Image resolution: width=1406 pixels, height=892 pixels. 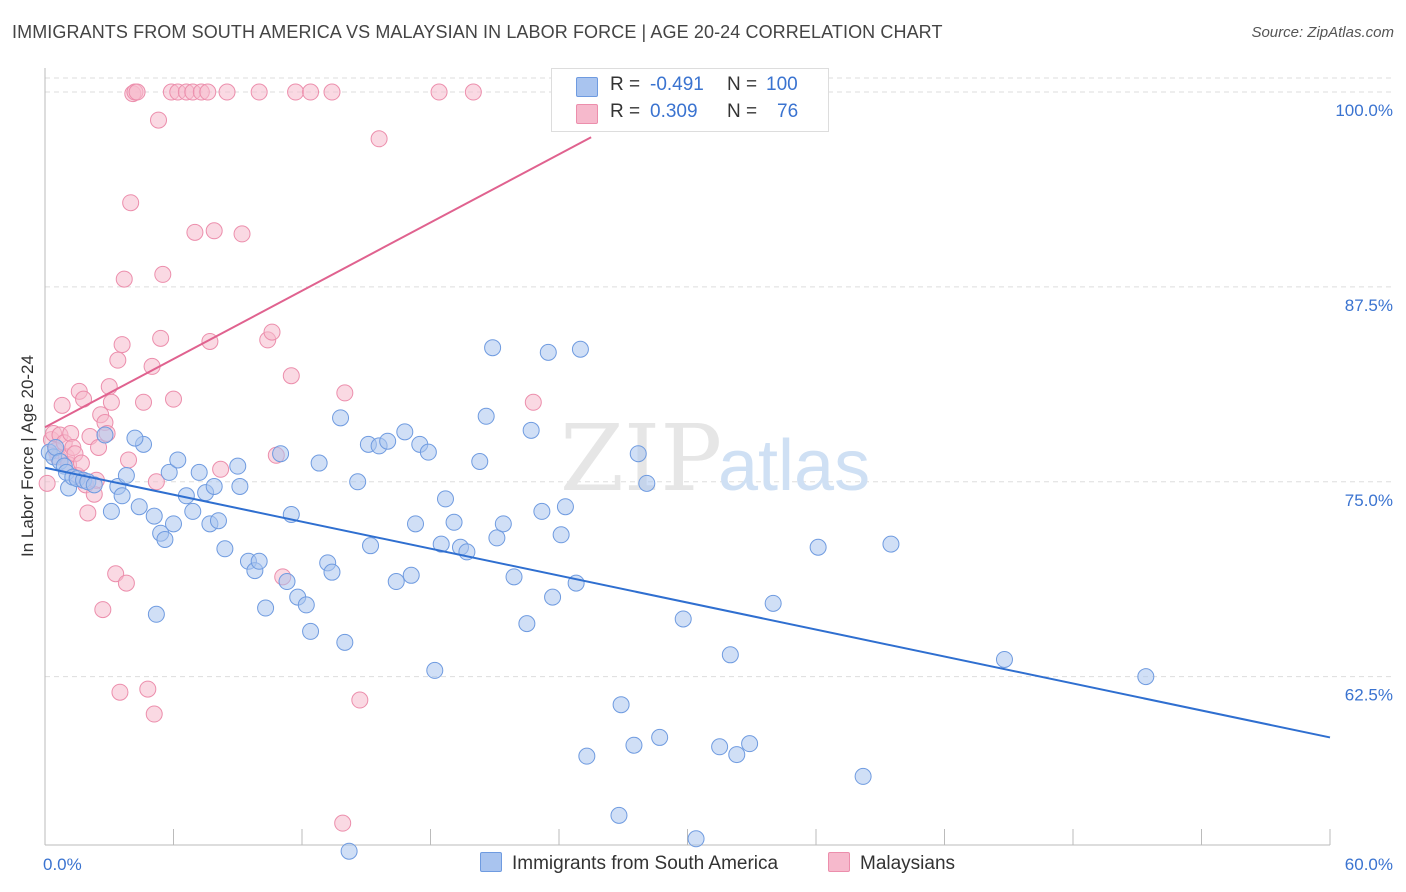 What do you see at coordinates (674, 111) in the screenshot?
I see `legend-r-value: 0.309` at bounding box center [674, 111].